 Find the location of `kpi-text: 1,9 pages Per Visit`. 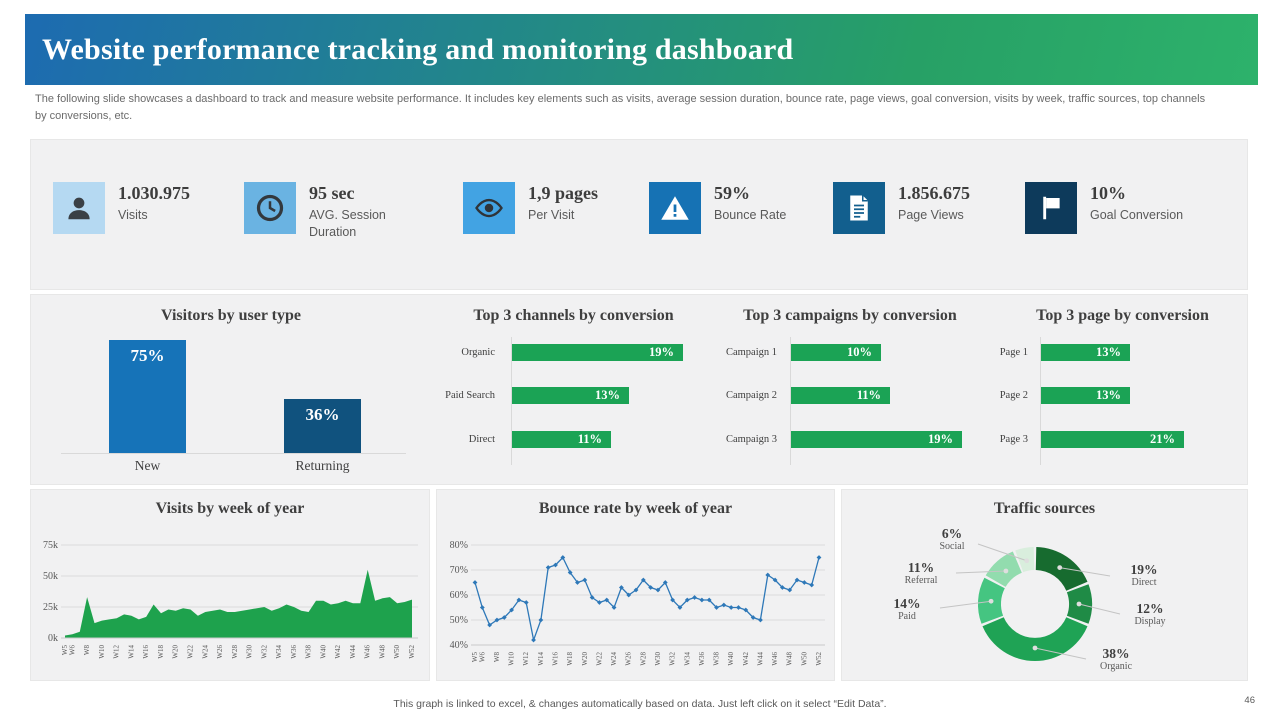

kpi-text: 1,9 pages Per Visit is located at coordinates (563, 208).